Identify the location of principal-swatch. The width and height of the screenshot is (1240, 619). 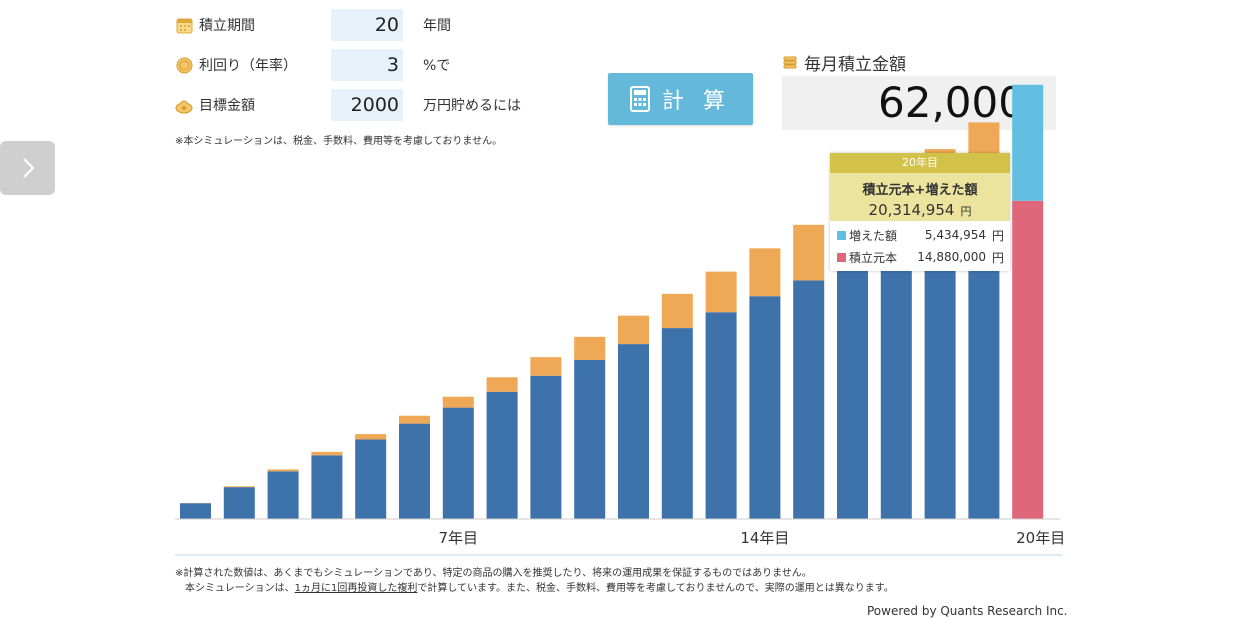
(841, 257).